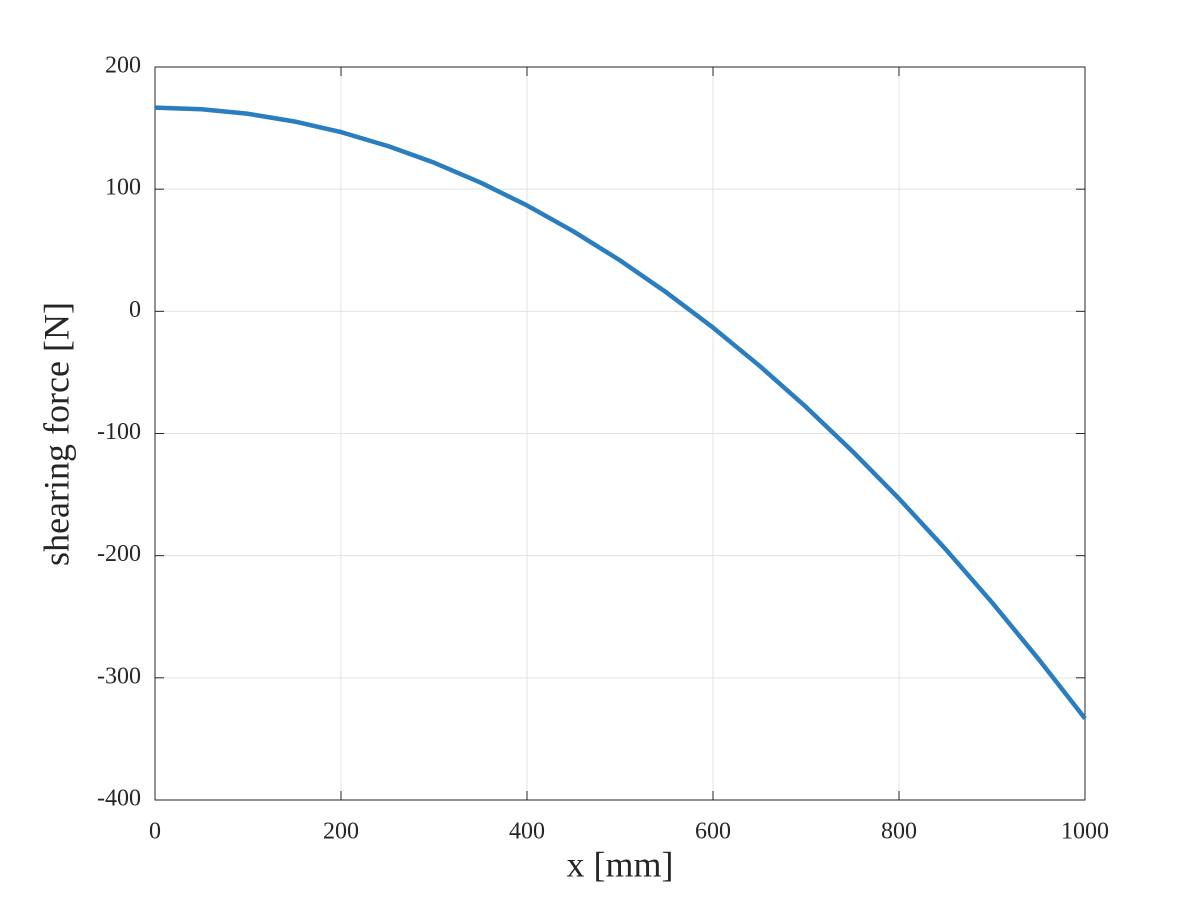  What do you see at coordinates (119, 676) in the screenshot?
I see `y-tick-label: -300` at bounding box center [119, 676].